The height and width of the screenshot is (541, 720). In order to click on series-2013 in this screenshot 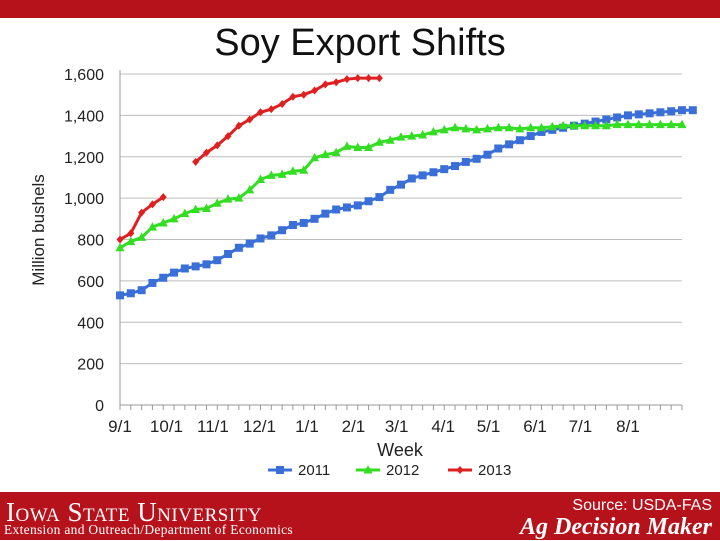, I will do `click(249, 159)`.